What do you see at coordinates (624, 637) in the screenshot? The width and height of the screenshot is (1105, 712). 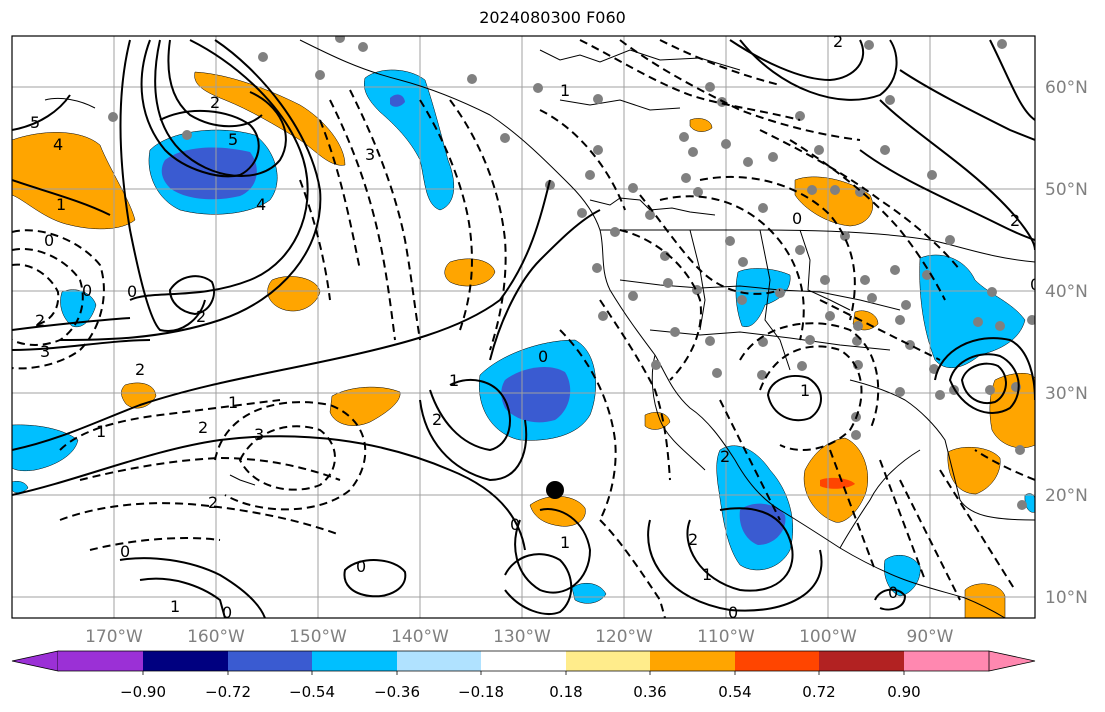 I see `lon-label: 120°W` at bounding box center [624, 637].